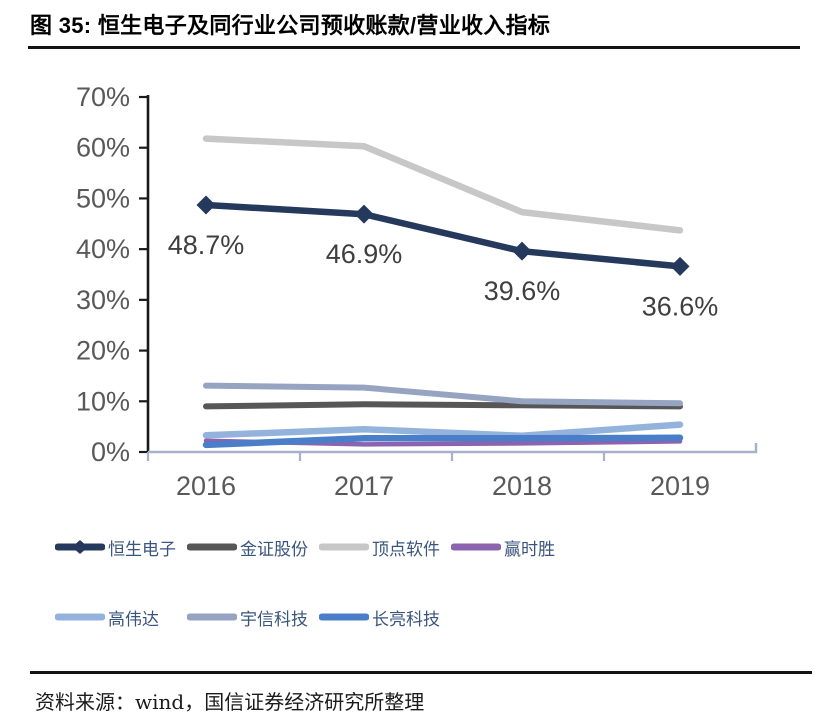 The height and width of the screenshot is (725, 824). I want to click on legend-label: 赢时胜, so click(529, 549).